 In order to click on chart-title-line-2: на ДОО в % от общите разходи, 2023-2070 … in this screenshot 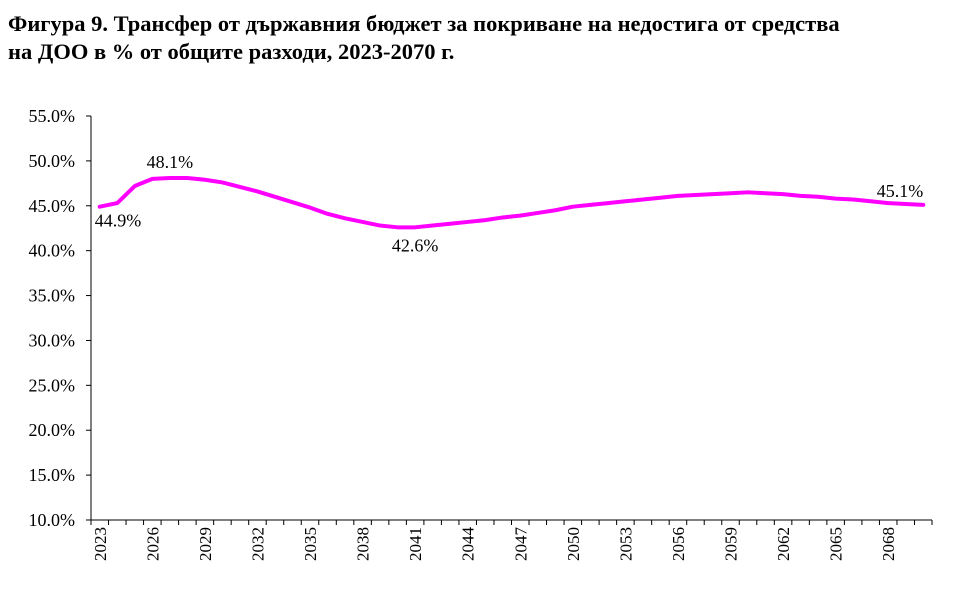, I will do `click(231, 51)`.